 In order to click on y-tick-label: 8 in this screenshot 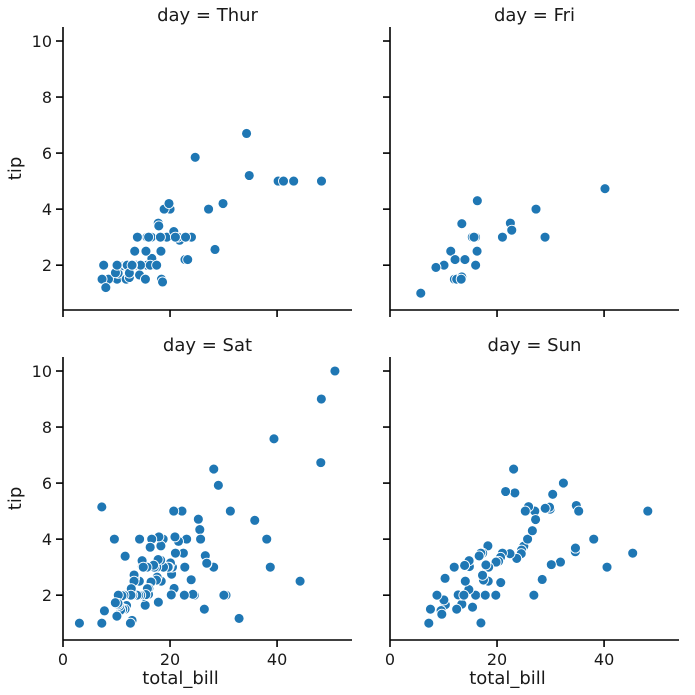, I will do `click(47, 97)`.